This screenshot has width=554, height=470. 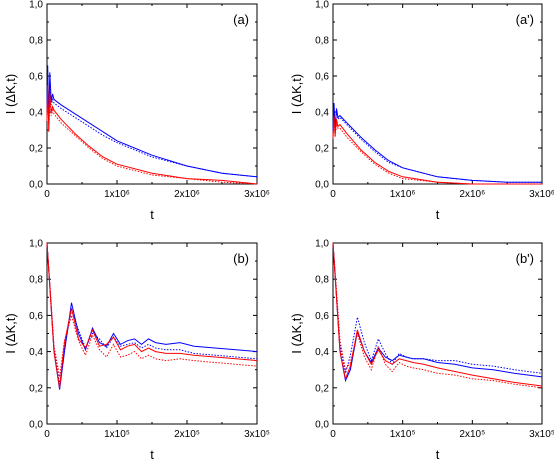 What do you see at coordinates (241, 19) in the screenshot?
I see `panel-label: (a)` at bounding box center [241, 19].